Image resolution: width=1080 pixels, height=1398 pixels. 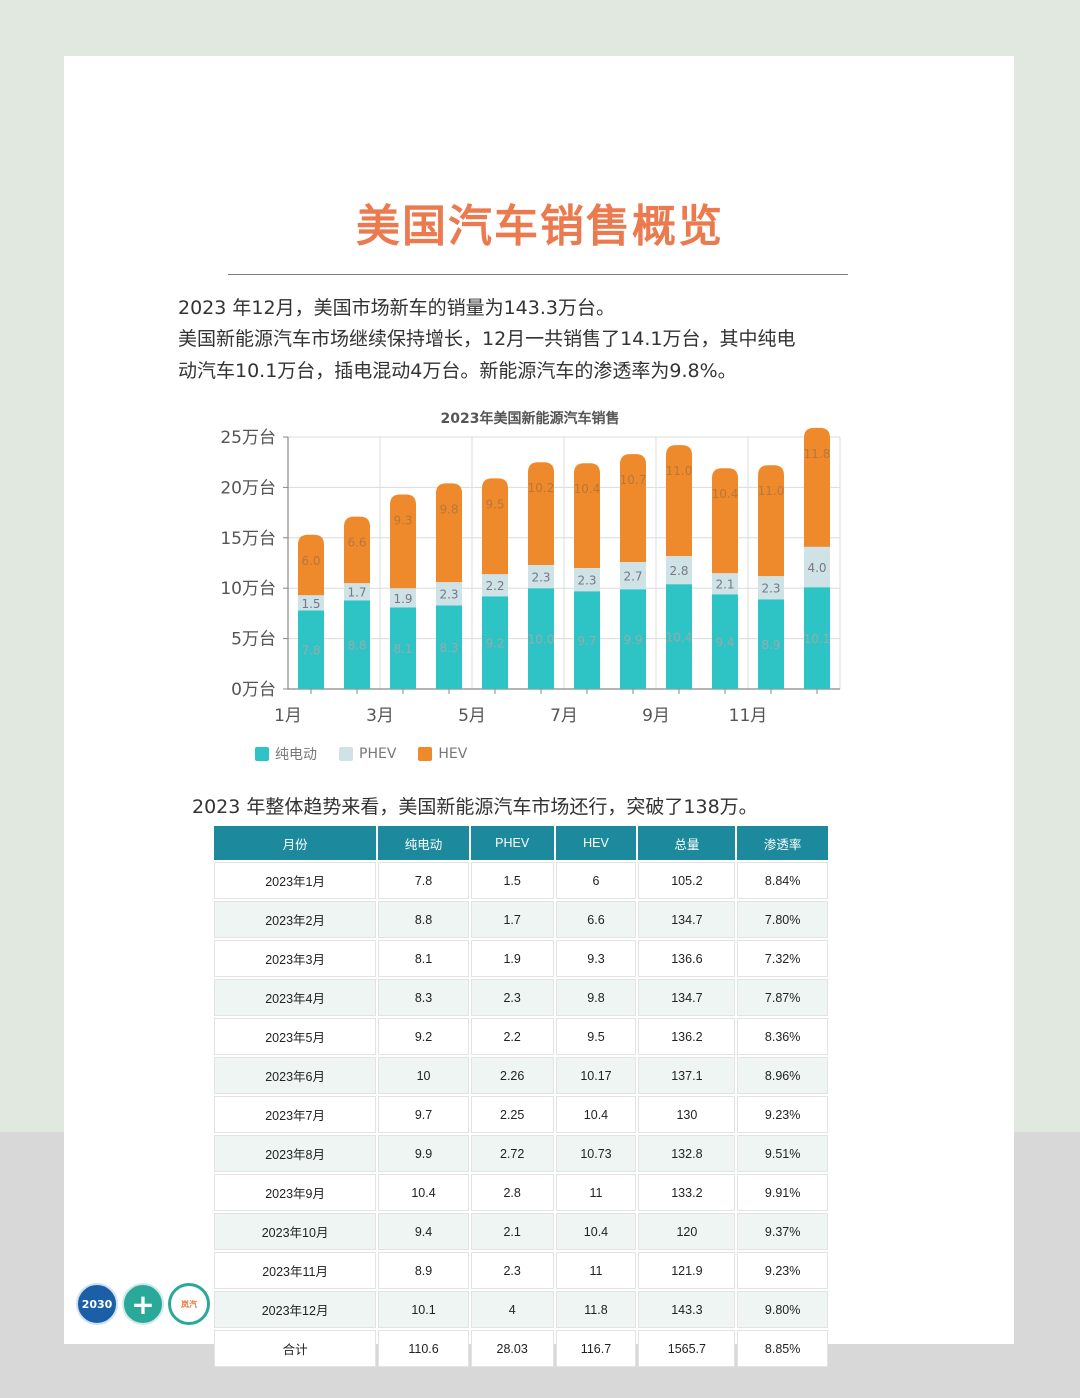 What do you see at coordinates (453, 754) in the screenshot?
I see `legend-label-hev: HEV` at bounding box center [453, 754].